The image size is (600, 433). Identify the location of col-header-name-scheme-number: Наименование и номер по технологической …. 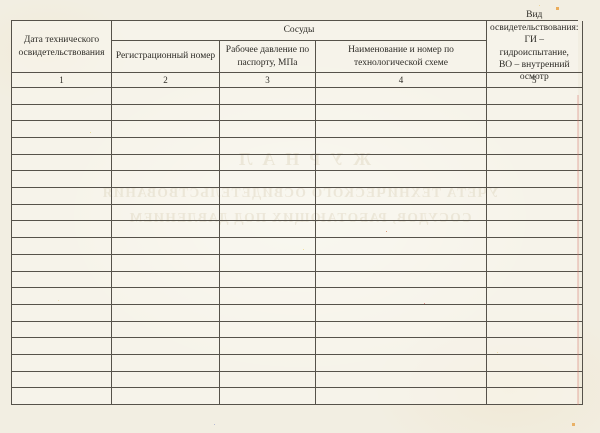
(401, 57).